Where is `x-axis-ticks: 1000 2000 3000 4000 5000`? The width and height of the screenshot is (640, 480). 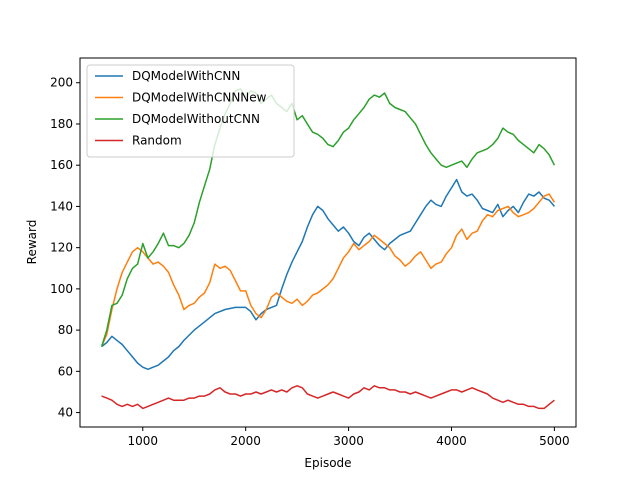
x-axis-ticks: 1000 2000 3000 4000 5000 is located at coordinates (348, 437).